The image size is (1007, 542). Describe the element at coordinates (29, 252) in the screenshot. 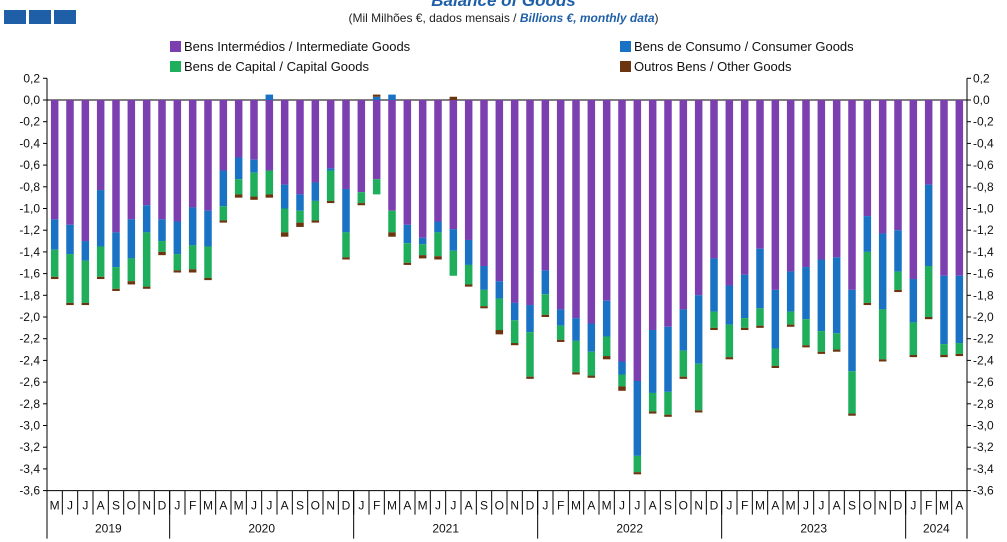

I see `y-tick-label-left: -1,4` at that location.